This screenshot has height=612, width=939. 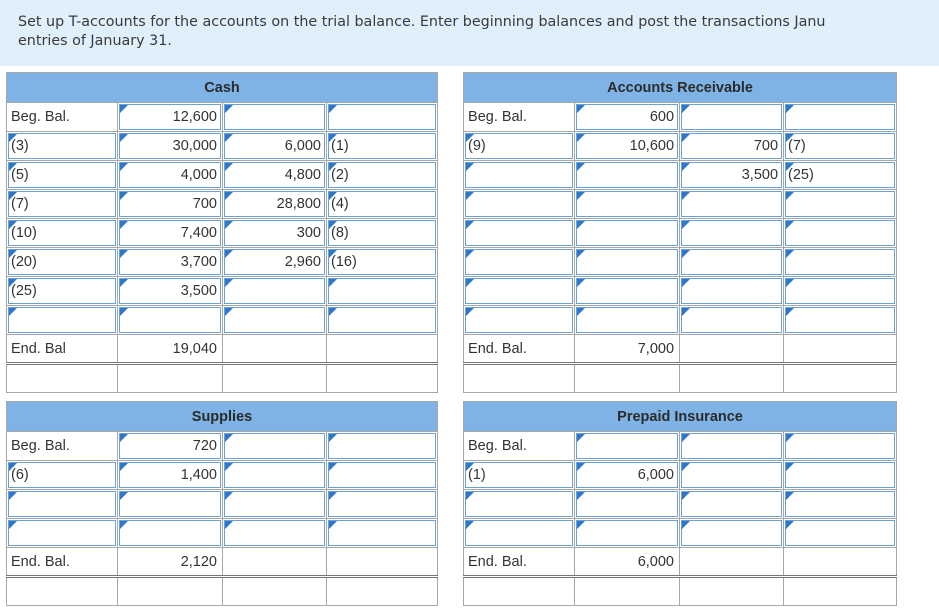 What do you see at coordinates (62, 291) in the screenshot?
I see `debit-ref-input: (25)` at bounding box center [62, 291].